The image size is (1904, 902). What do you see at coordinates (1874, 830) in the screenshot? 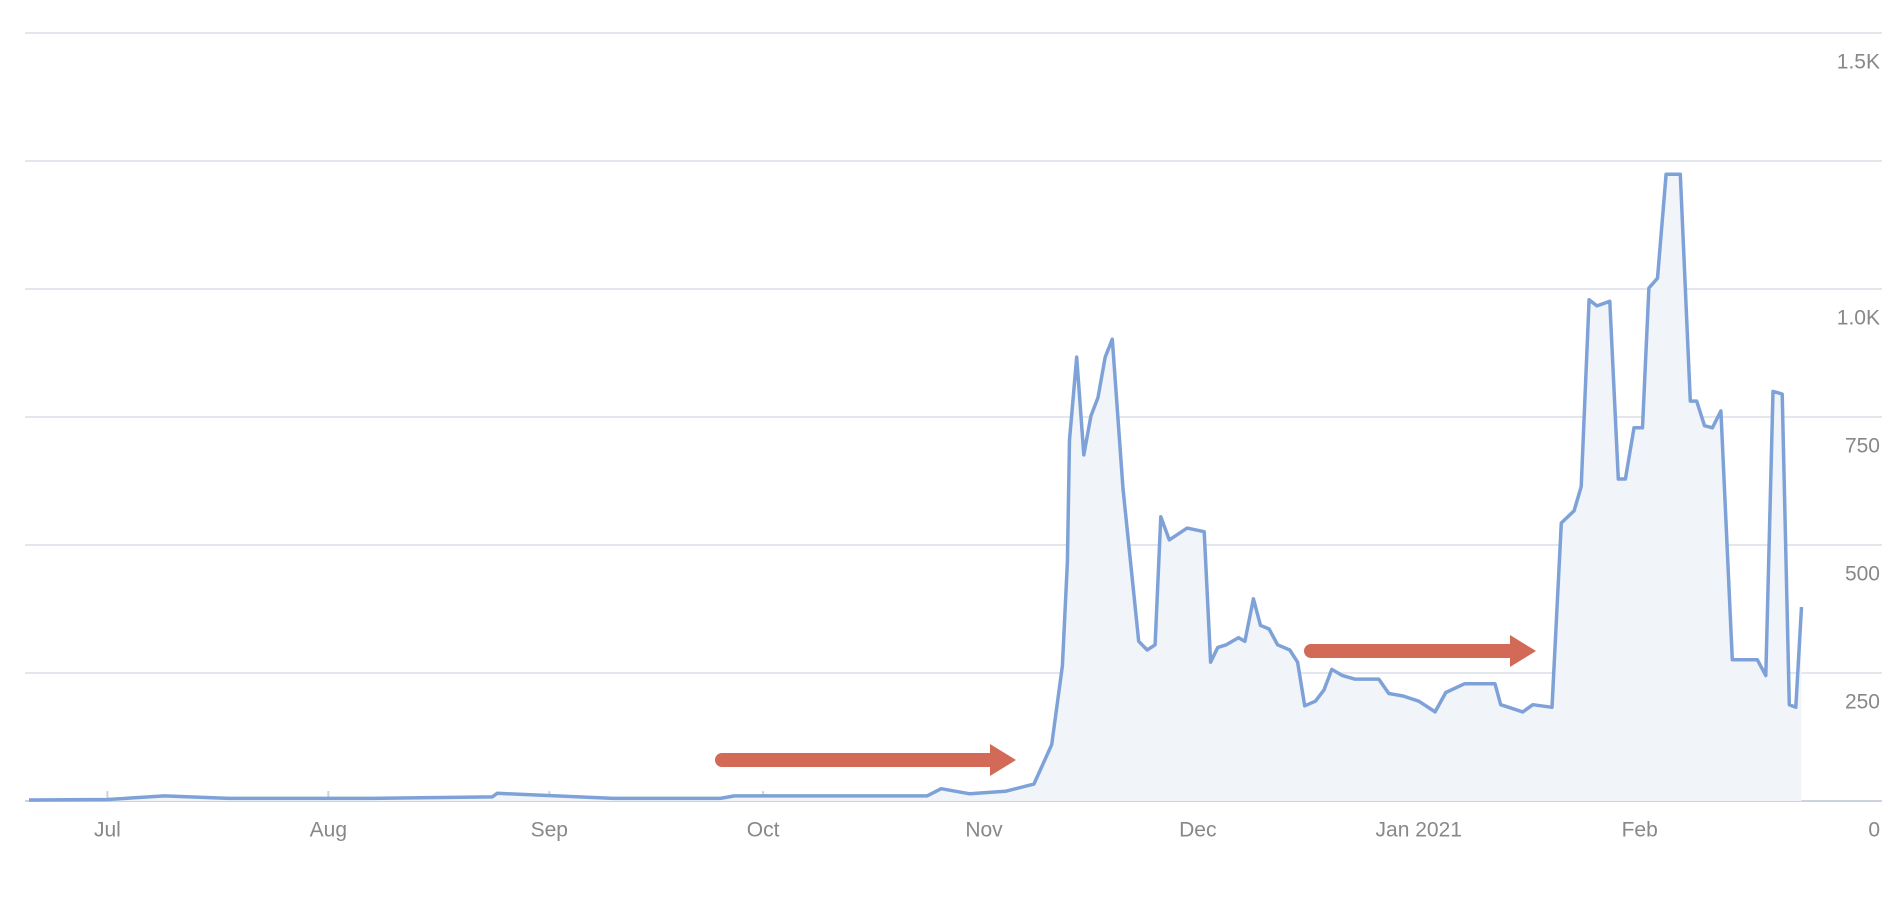
I see `y-tick-label: 0` at bounding box center [1874, 830].